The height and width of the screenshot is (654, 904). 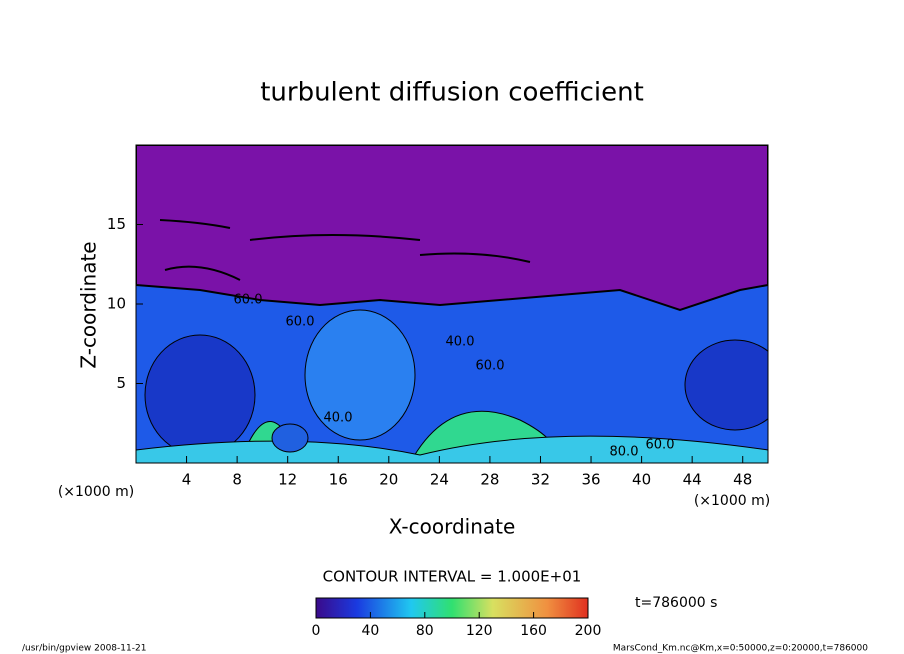 What do you see at coordinates (316, 631) in the screenshot?
I see `colorbar-tick-label: 0` at bounding box center [316, 631].